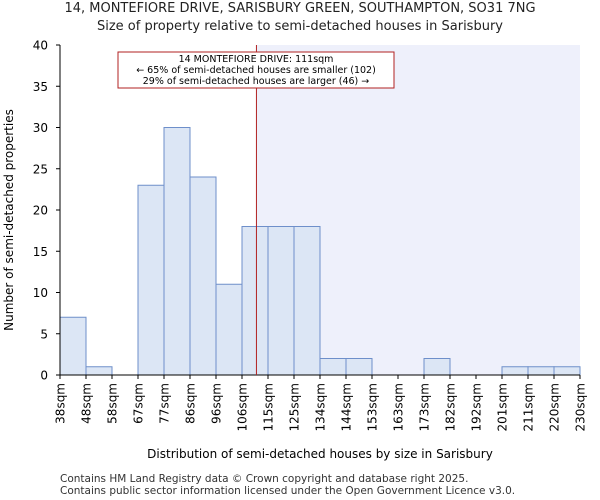  I want to click on x-tick-label: 201sqm, so click(503, 407).